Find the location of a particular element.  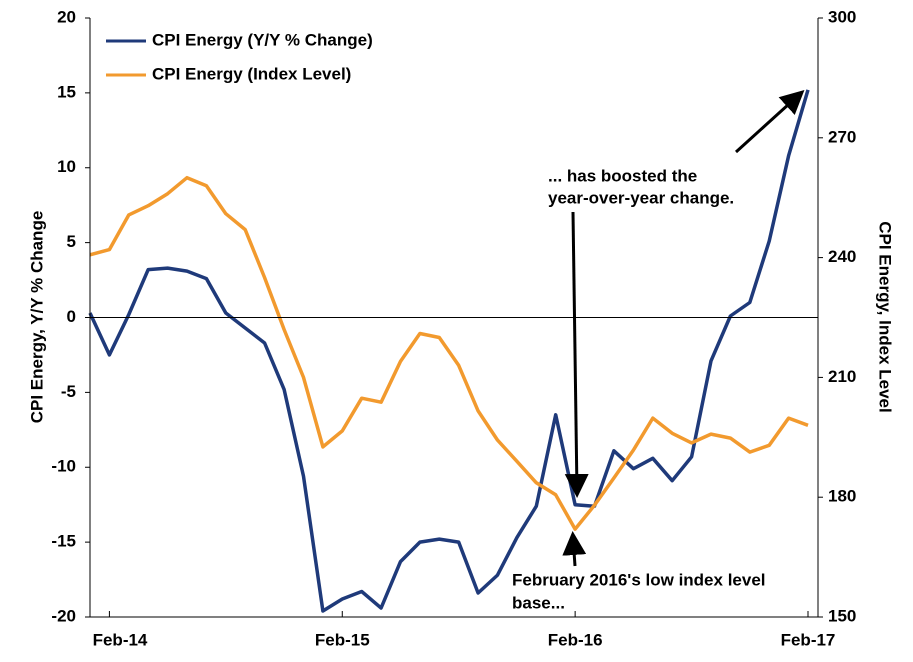

y-axis-title: CPI Energy, Y/Y % Change is located at coordinates (36, 317).